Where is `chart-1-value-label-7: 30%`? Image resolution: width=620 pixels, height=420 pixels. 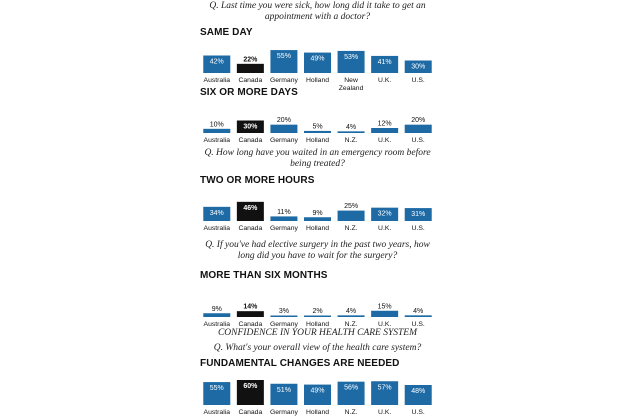 chart-1-value-label-7: 30% is located at coordinates (418, 67).